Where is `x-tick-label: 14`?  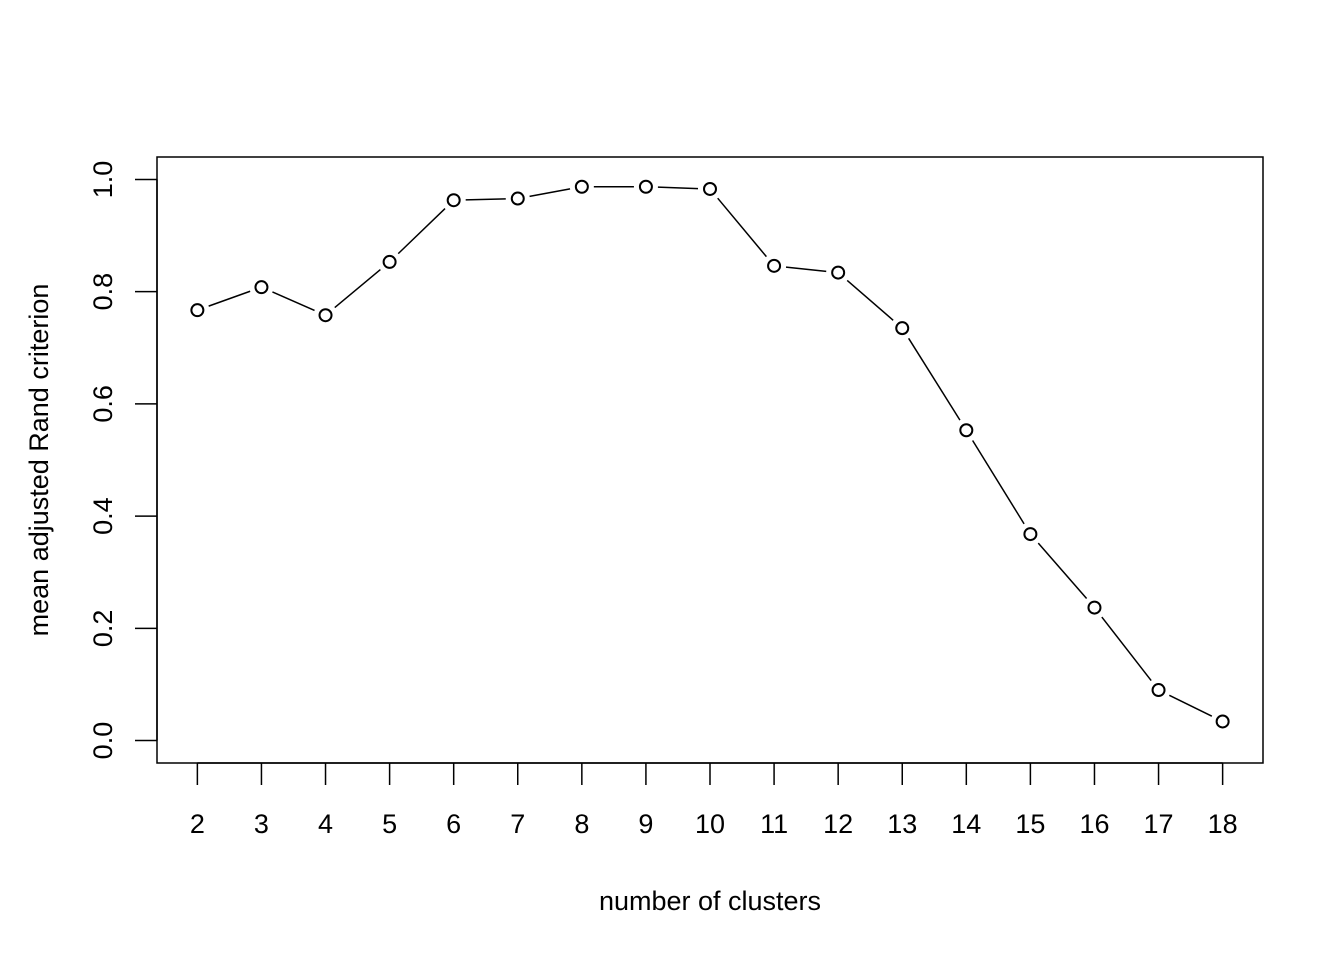 x-tick-label: 14 is located at coordinates (966, 824).